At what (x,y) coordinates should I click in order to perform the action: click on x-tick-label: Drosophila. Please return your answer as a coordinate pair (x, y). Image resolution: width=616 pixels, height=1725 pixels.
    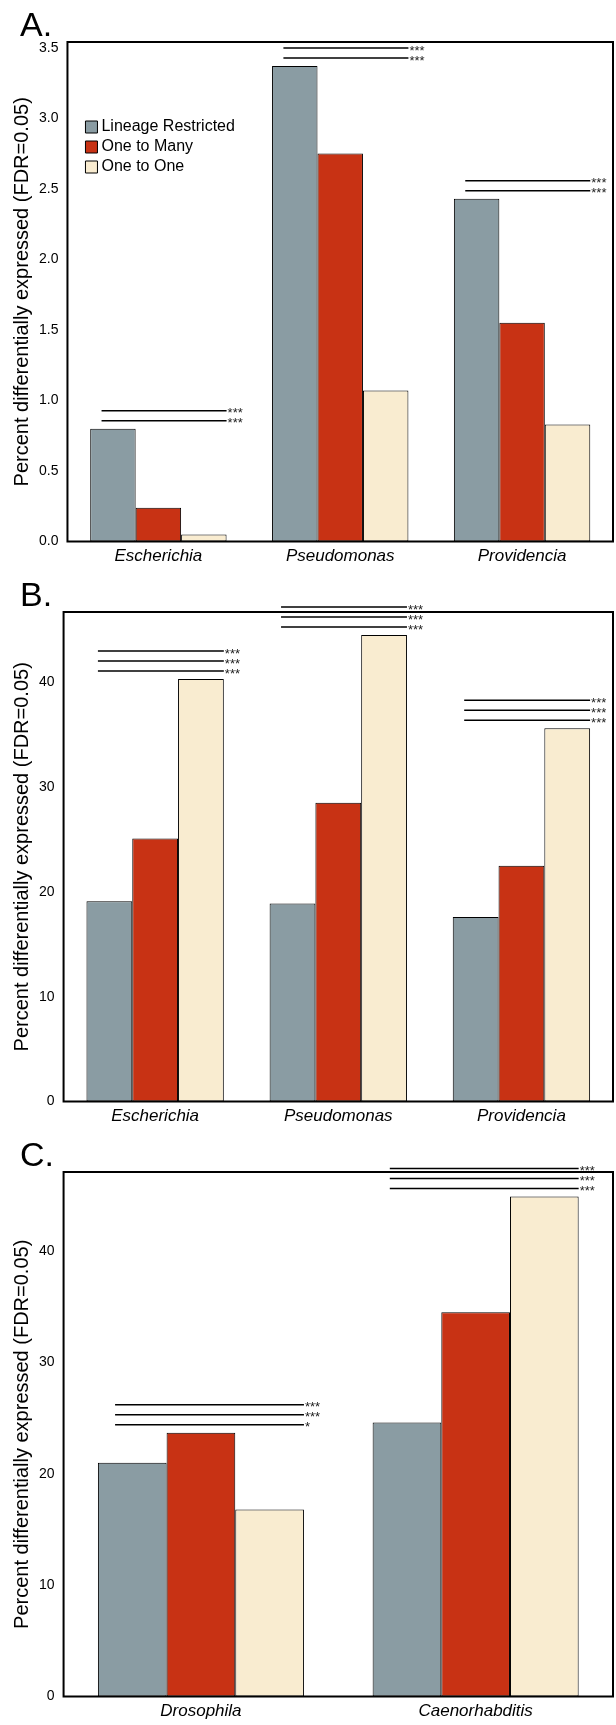
    Looking at the image, I should click on (201, 1710).